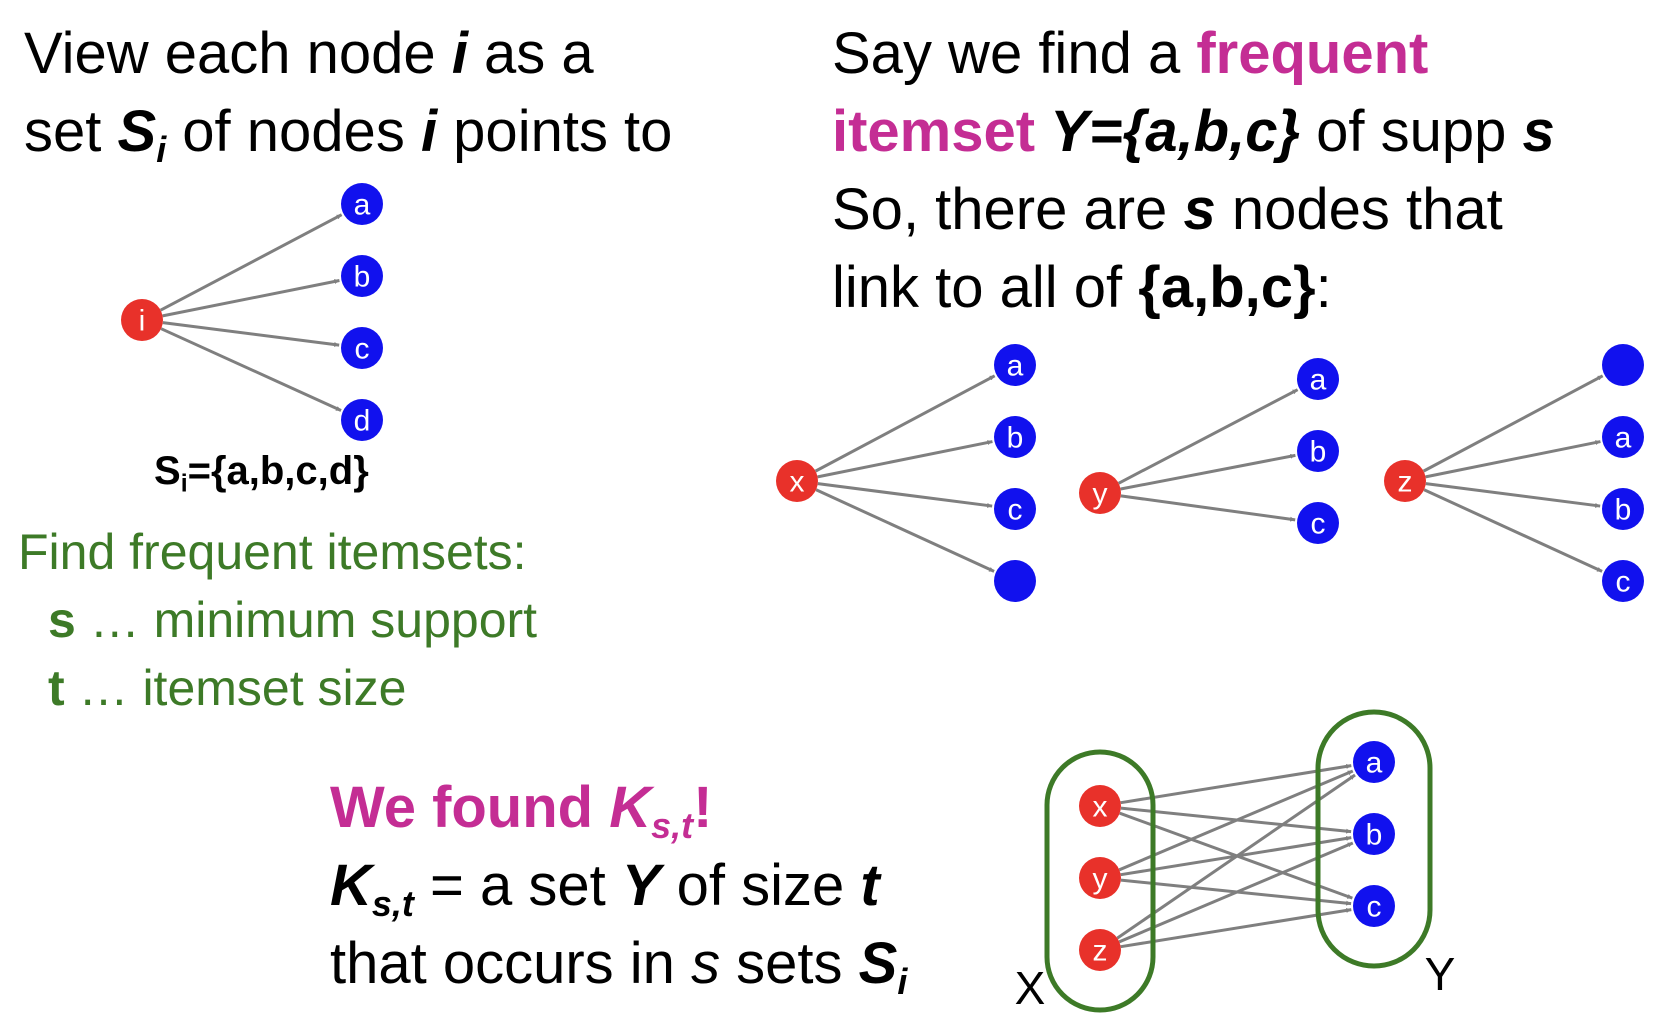 The width and height of the screenshot is (1666, 1018). I want to click on left-set-label: X, so click(1030, 988).